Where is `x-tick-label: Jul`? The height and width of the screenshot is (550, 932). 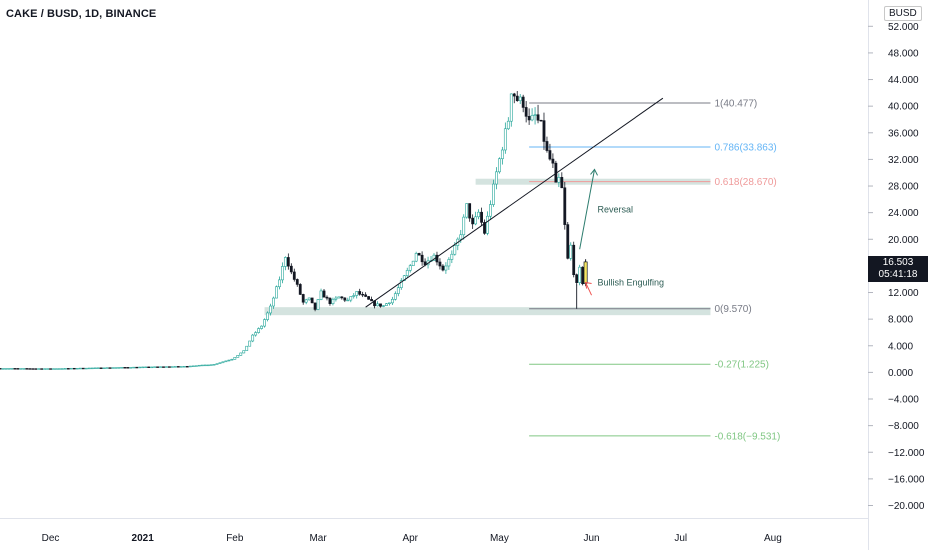 x-tick-label: Jul is located at coordinates (680, 538).